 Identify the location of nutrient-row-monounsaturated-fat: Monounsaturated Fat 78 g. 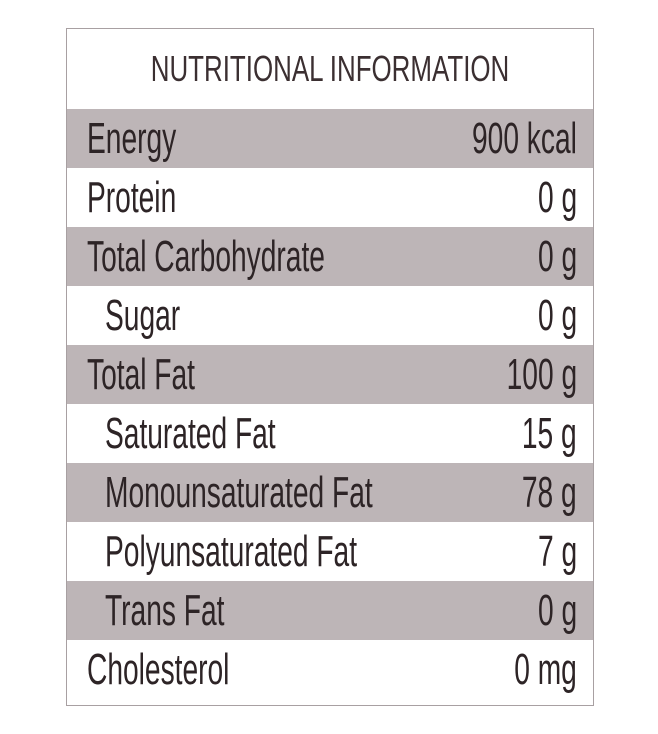
(330, 492).